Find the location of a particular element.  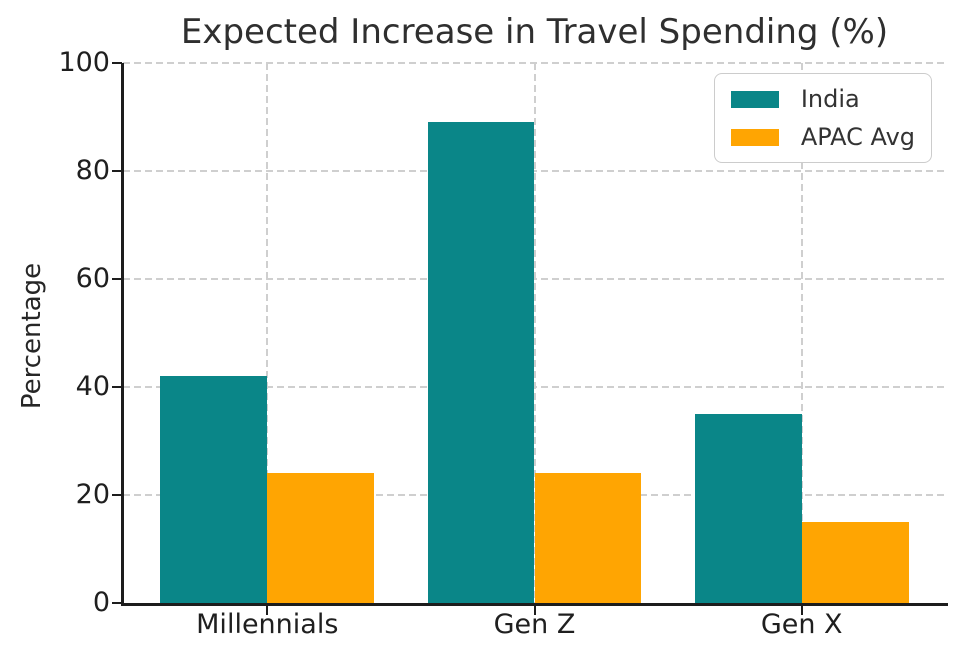

legend-item: APAC Avg is located at coordinates (822, 137).